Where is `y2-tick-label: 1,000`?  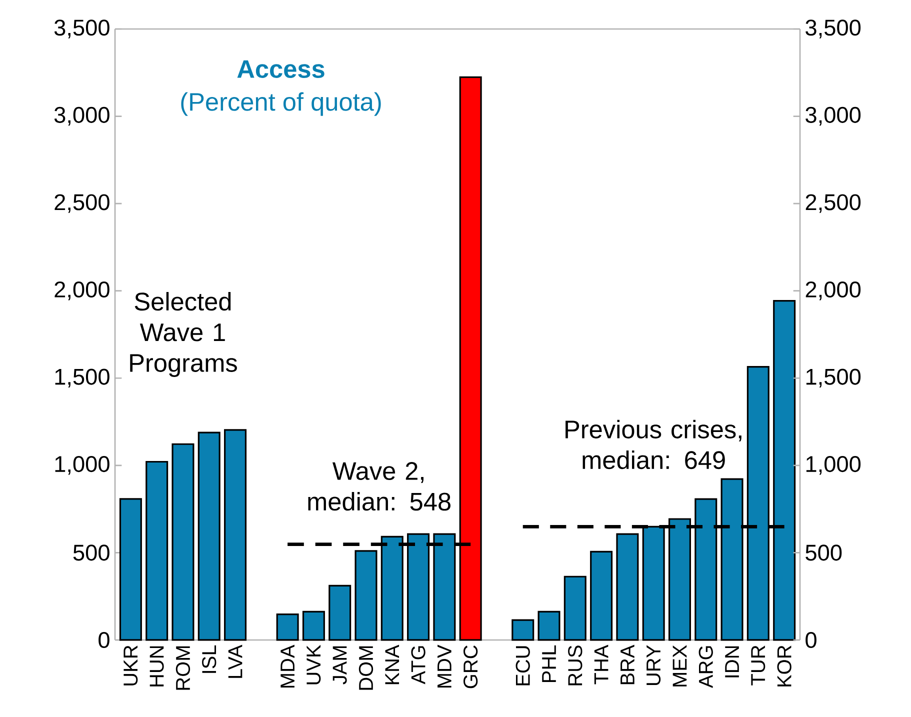 y2-tick-label: 1,000 is located at coordinates (833, 465).